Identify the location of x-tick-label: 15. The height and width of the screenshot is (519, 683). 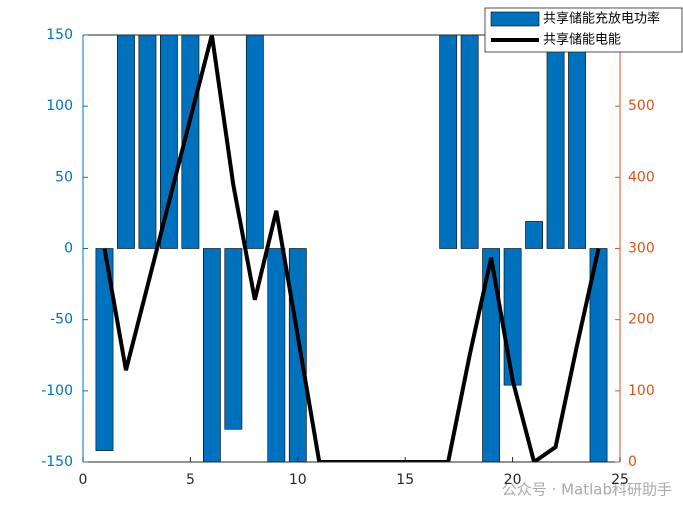
(405, 480).